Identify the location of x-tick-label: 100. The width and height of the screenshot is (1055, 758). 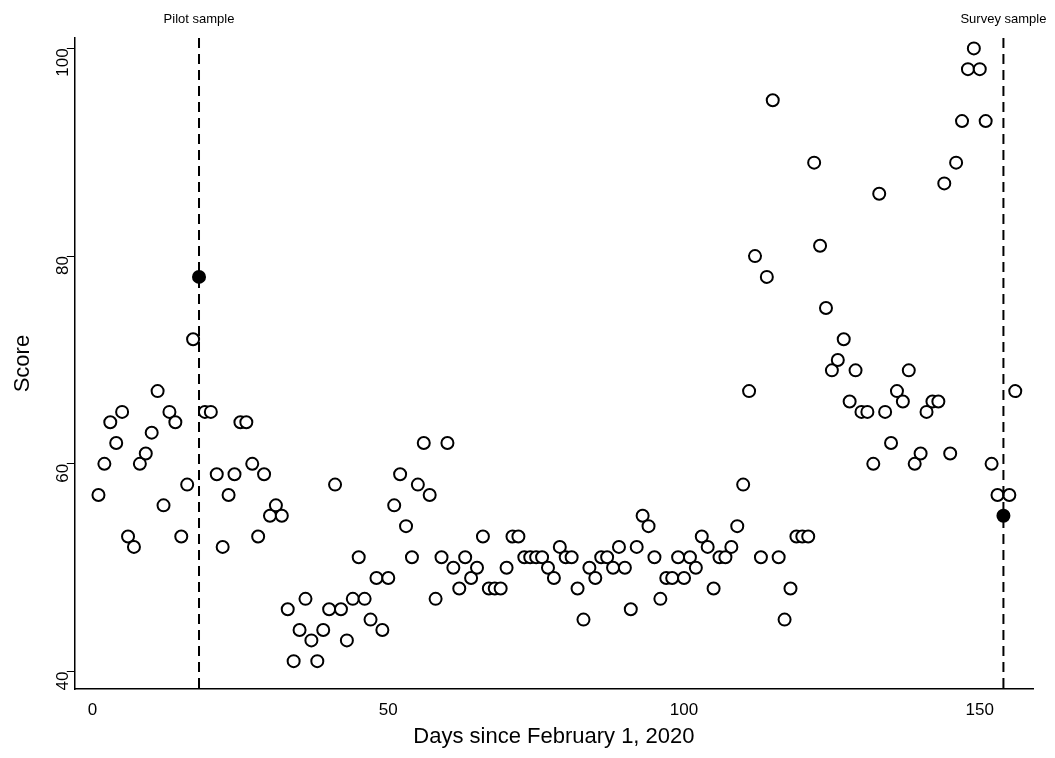
(684, 710).